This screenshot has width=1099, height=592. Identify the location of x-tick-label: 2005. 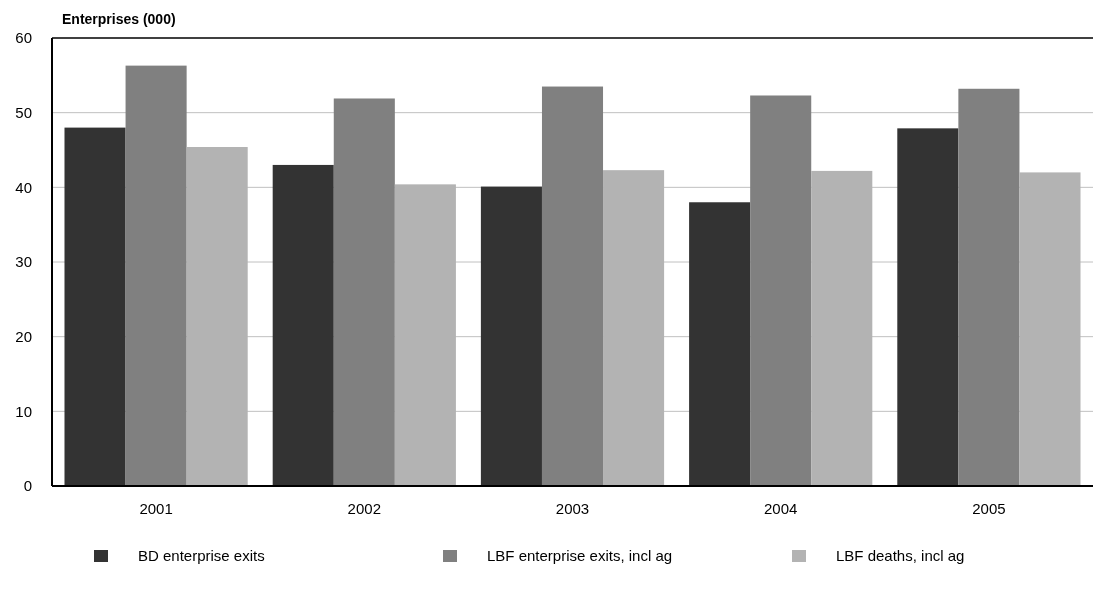
(989, 508).